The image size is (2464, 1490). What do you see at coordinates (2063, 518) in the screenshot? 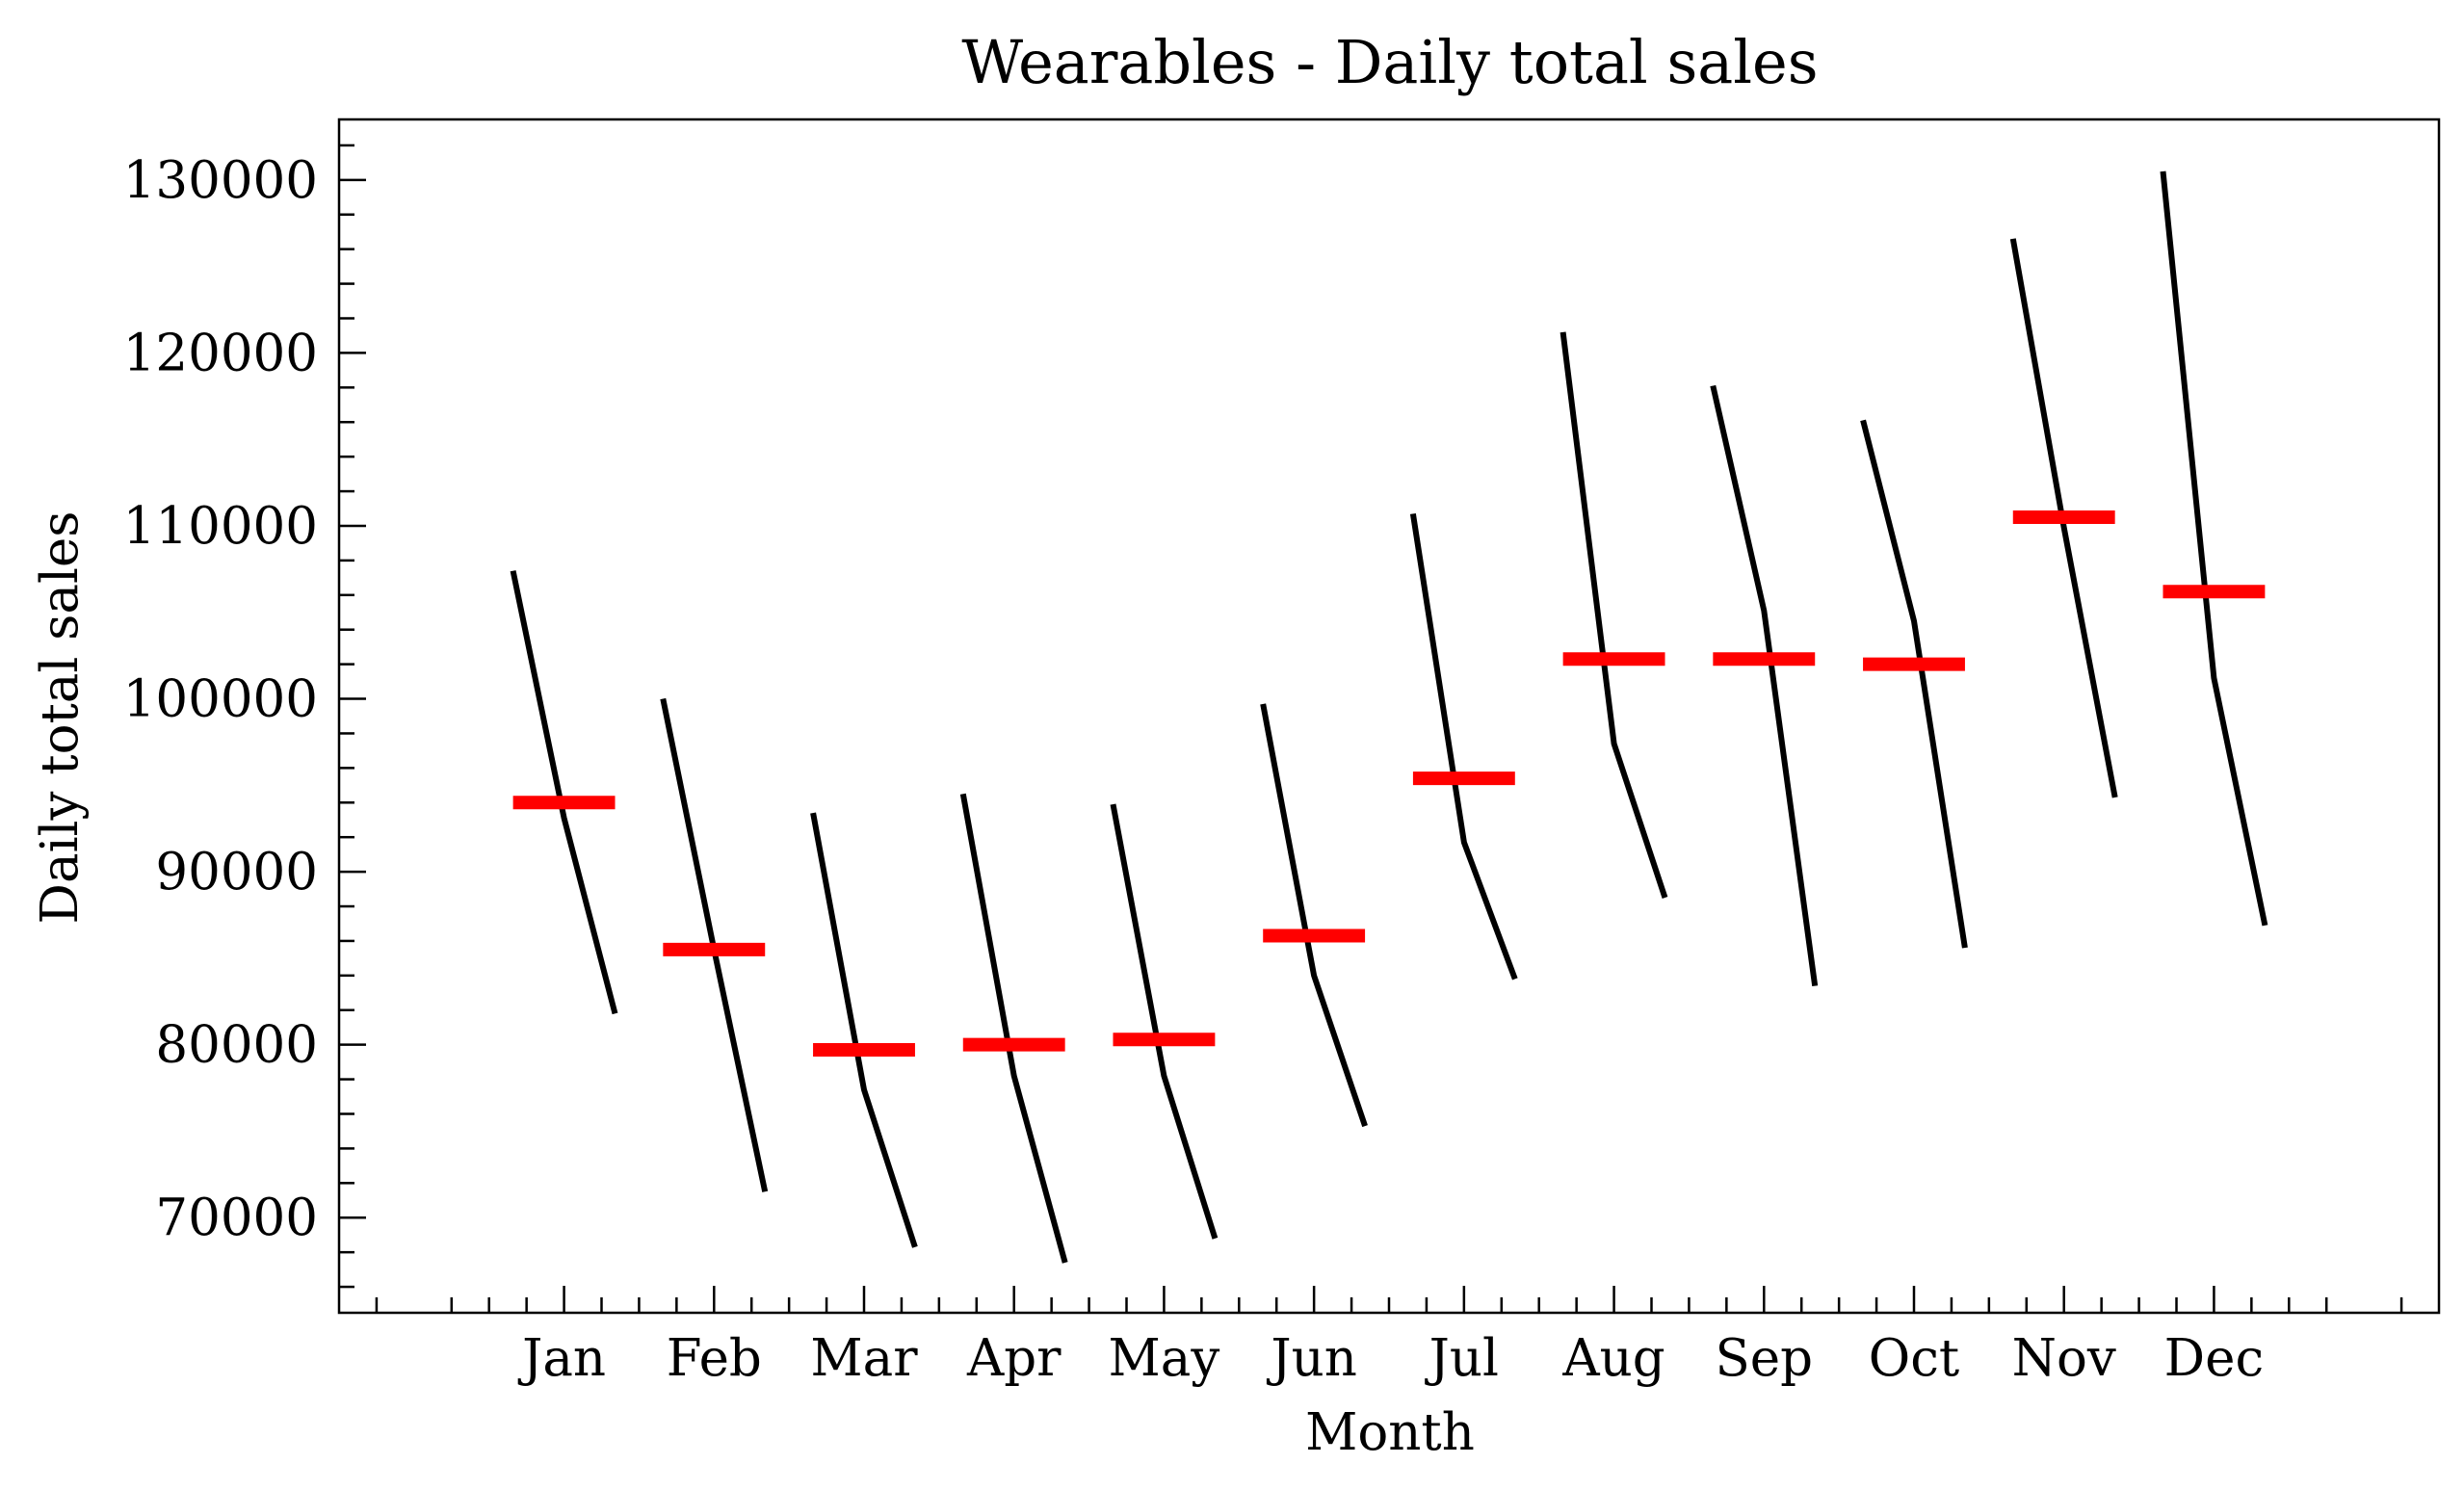
I see `subseries-line-nov` at bounding box center [2063, 518].